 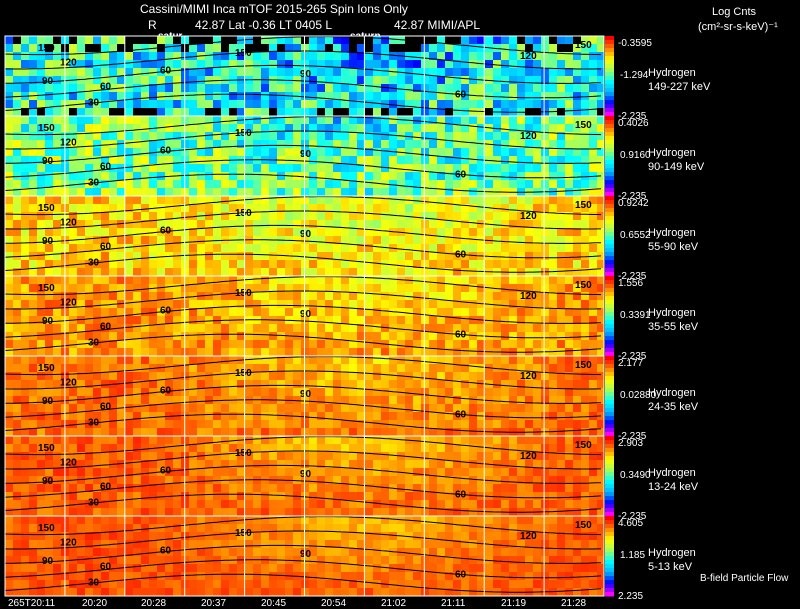 What do you see at coordinates (243, 293) in the screenshot?
I see `contour-label: 150` at bounding box center [243, 293].